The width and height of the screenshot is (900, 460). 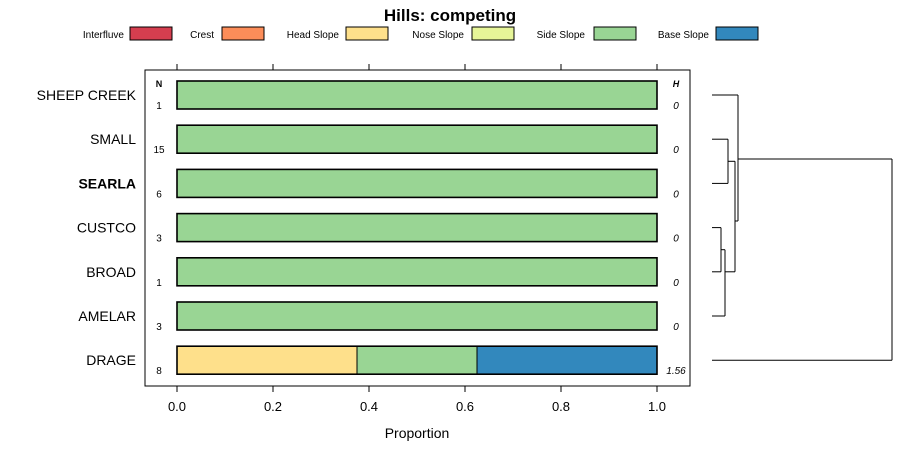 I want to click on dendrogram, so click(x=802, y=227).